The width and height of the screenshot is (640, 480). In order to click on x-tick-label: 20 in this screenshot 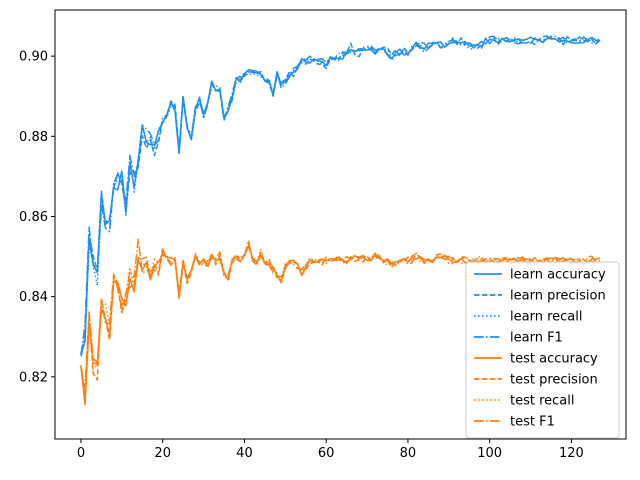, I will do `click(162, 453)`.